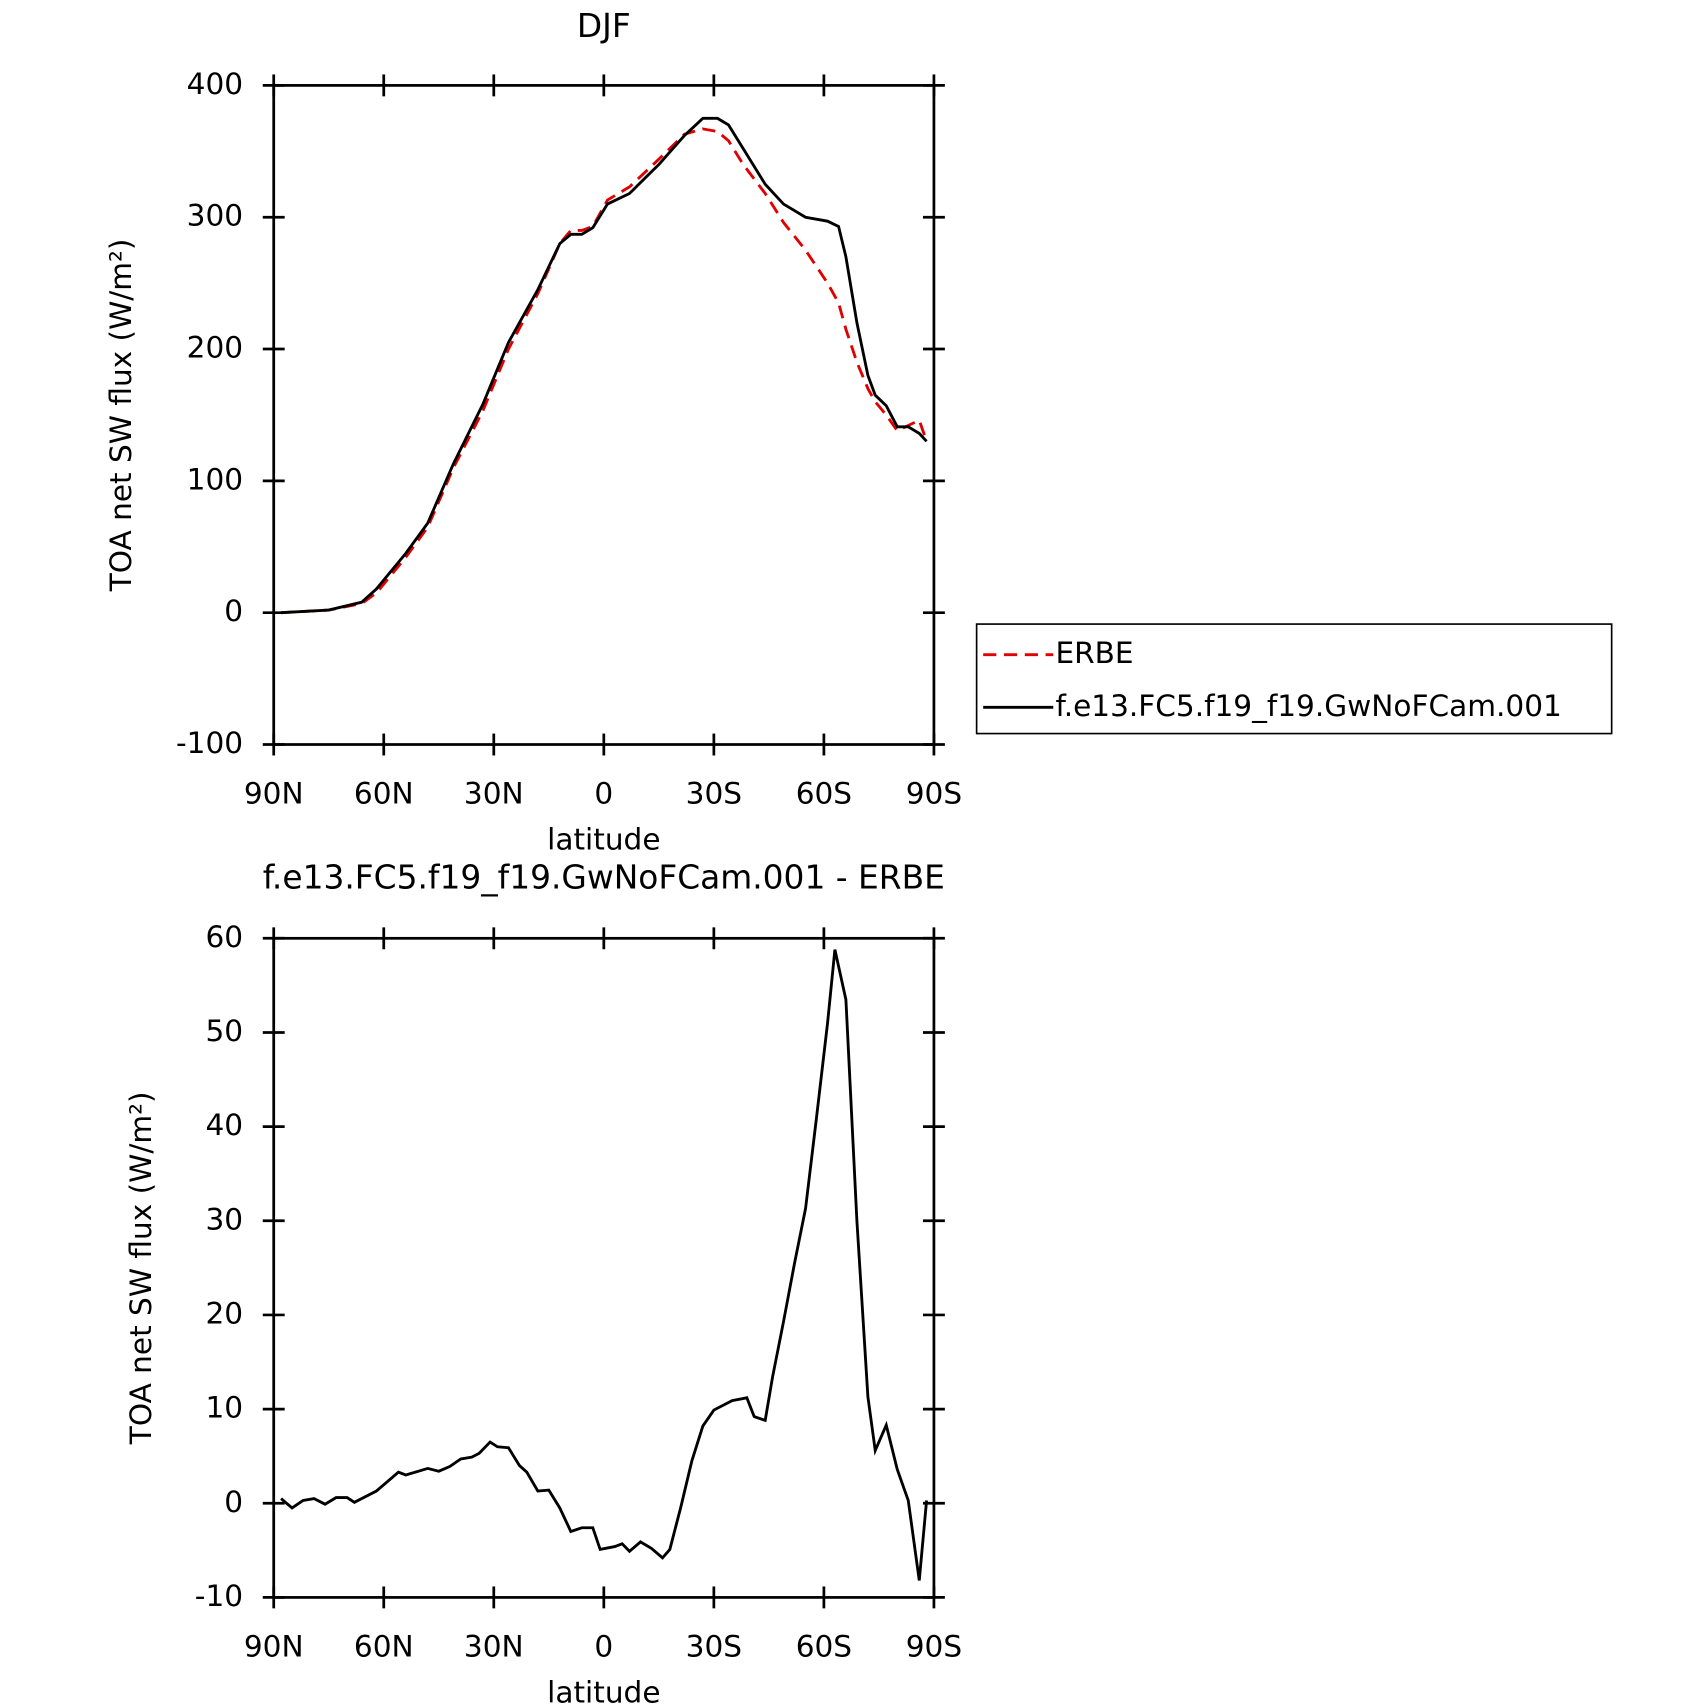 The image size is (1708, 1708). Describe the element at coordinates (1094, 653) in the screenshot. I see `legend-label: ERBE` at that location.